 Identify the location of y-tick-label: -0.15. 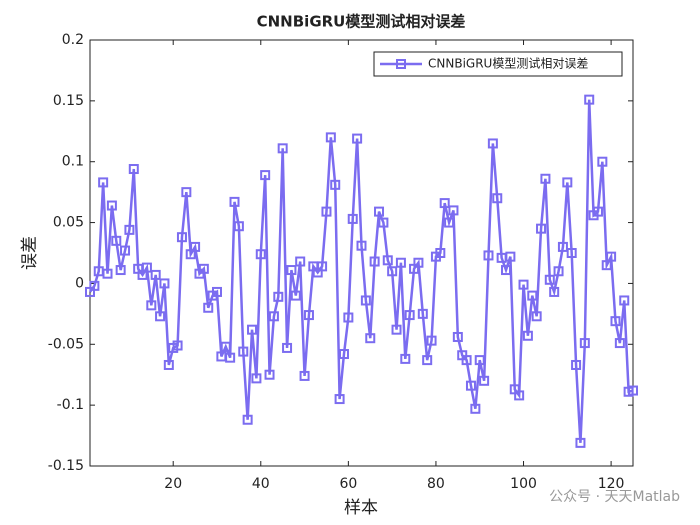
(66, 466).